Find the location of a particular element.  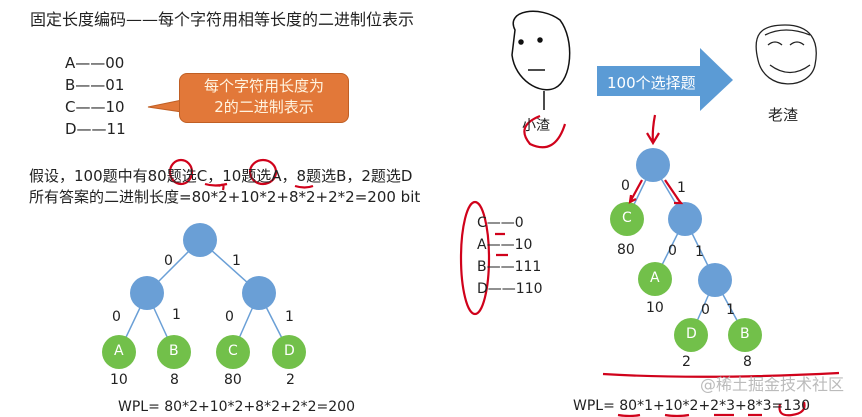

callout-pointer is located at coordinates (165, 106).